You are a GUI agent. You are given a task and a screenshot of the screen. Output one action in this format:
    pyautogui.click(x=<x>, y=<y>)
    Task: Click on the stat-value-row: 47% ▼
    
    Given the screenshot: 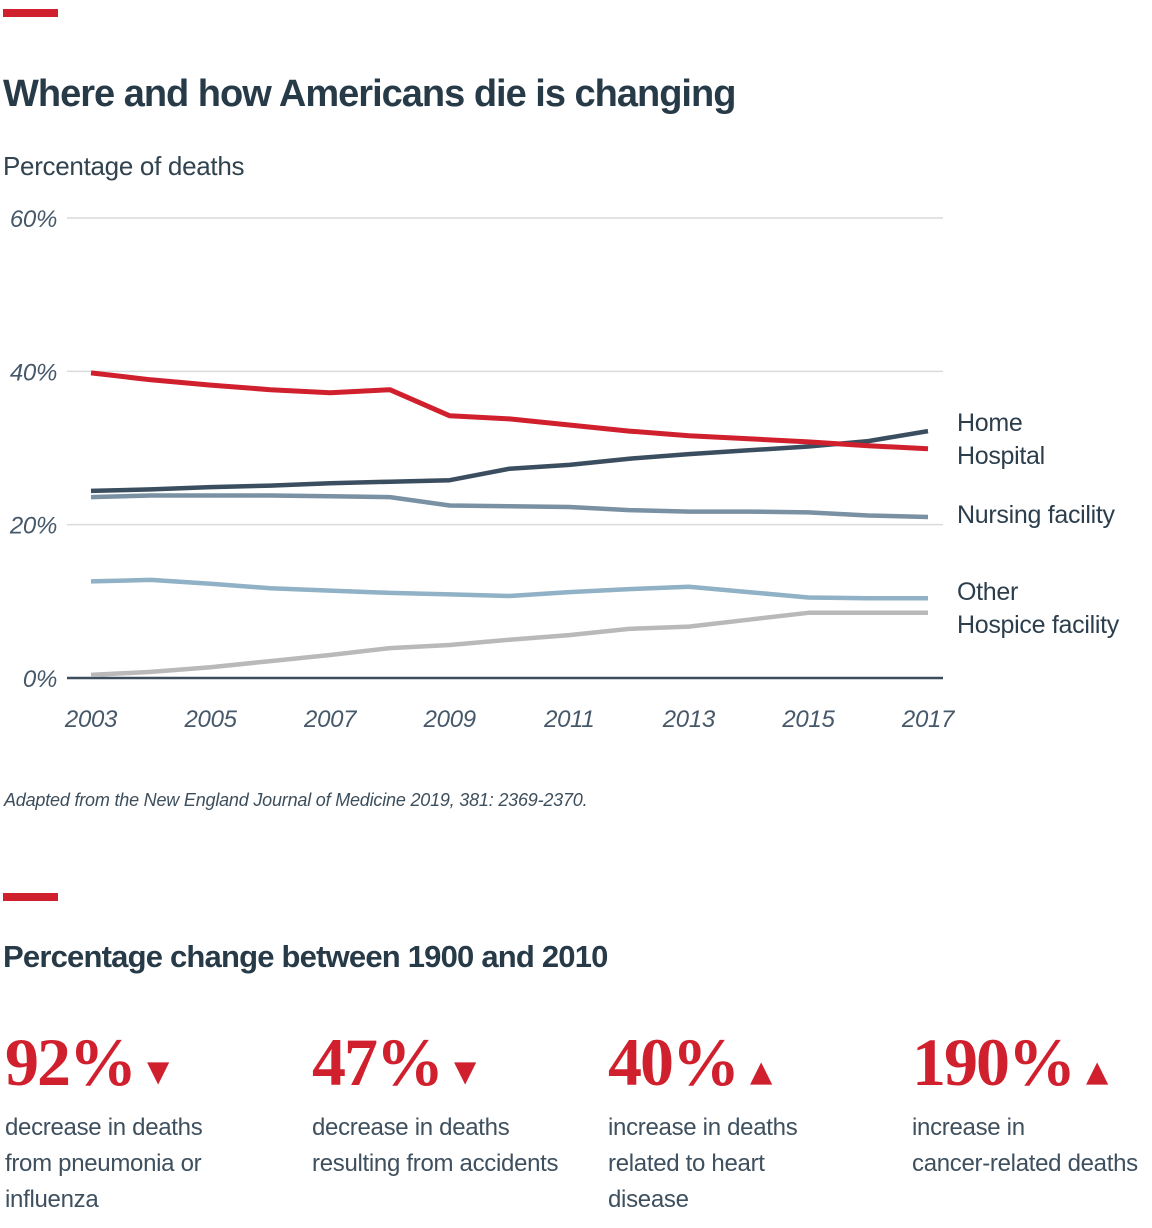 What is the action you would take?
    pyautogui.click(x=454, y=1062)
    